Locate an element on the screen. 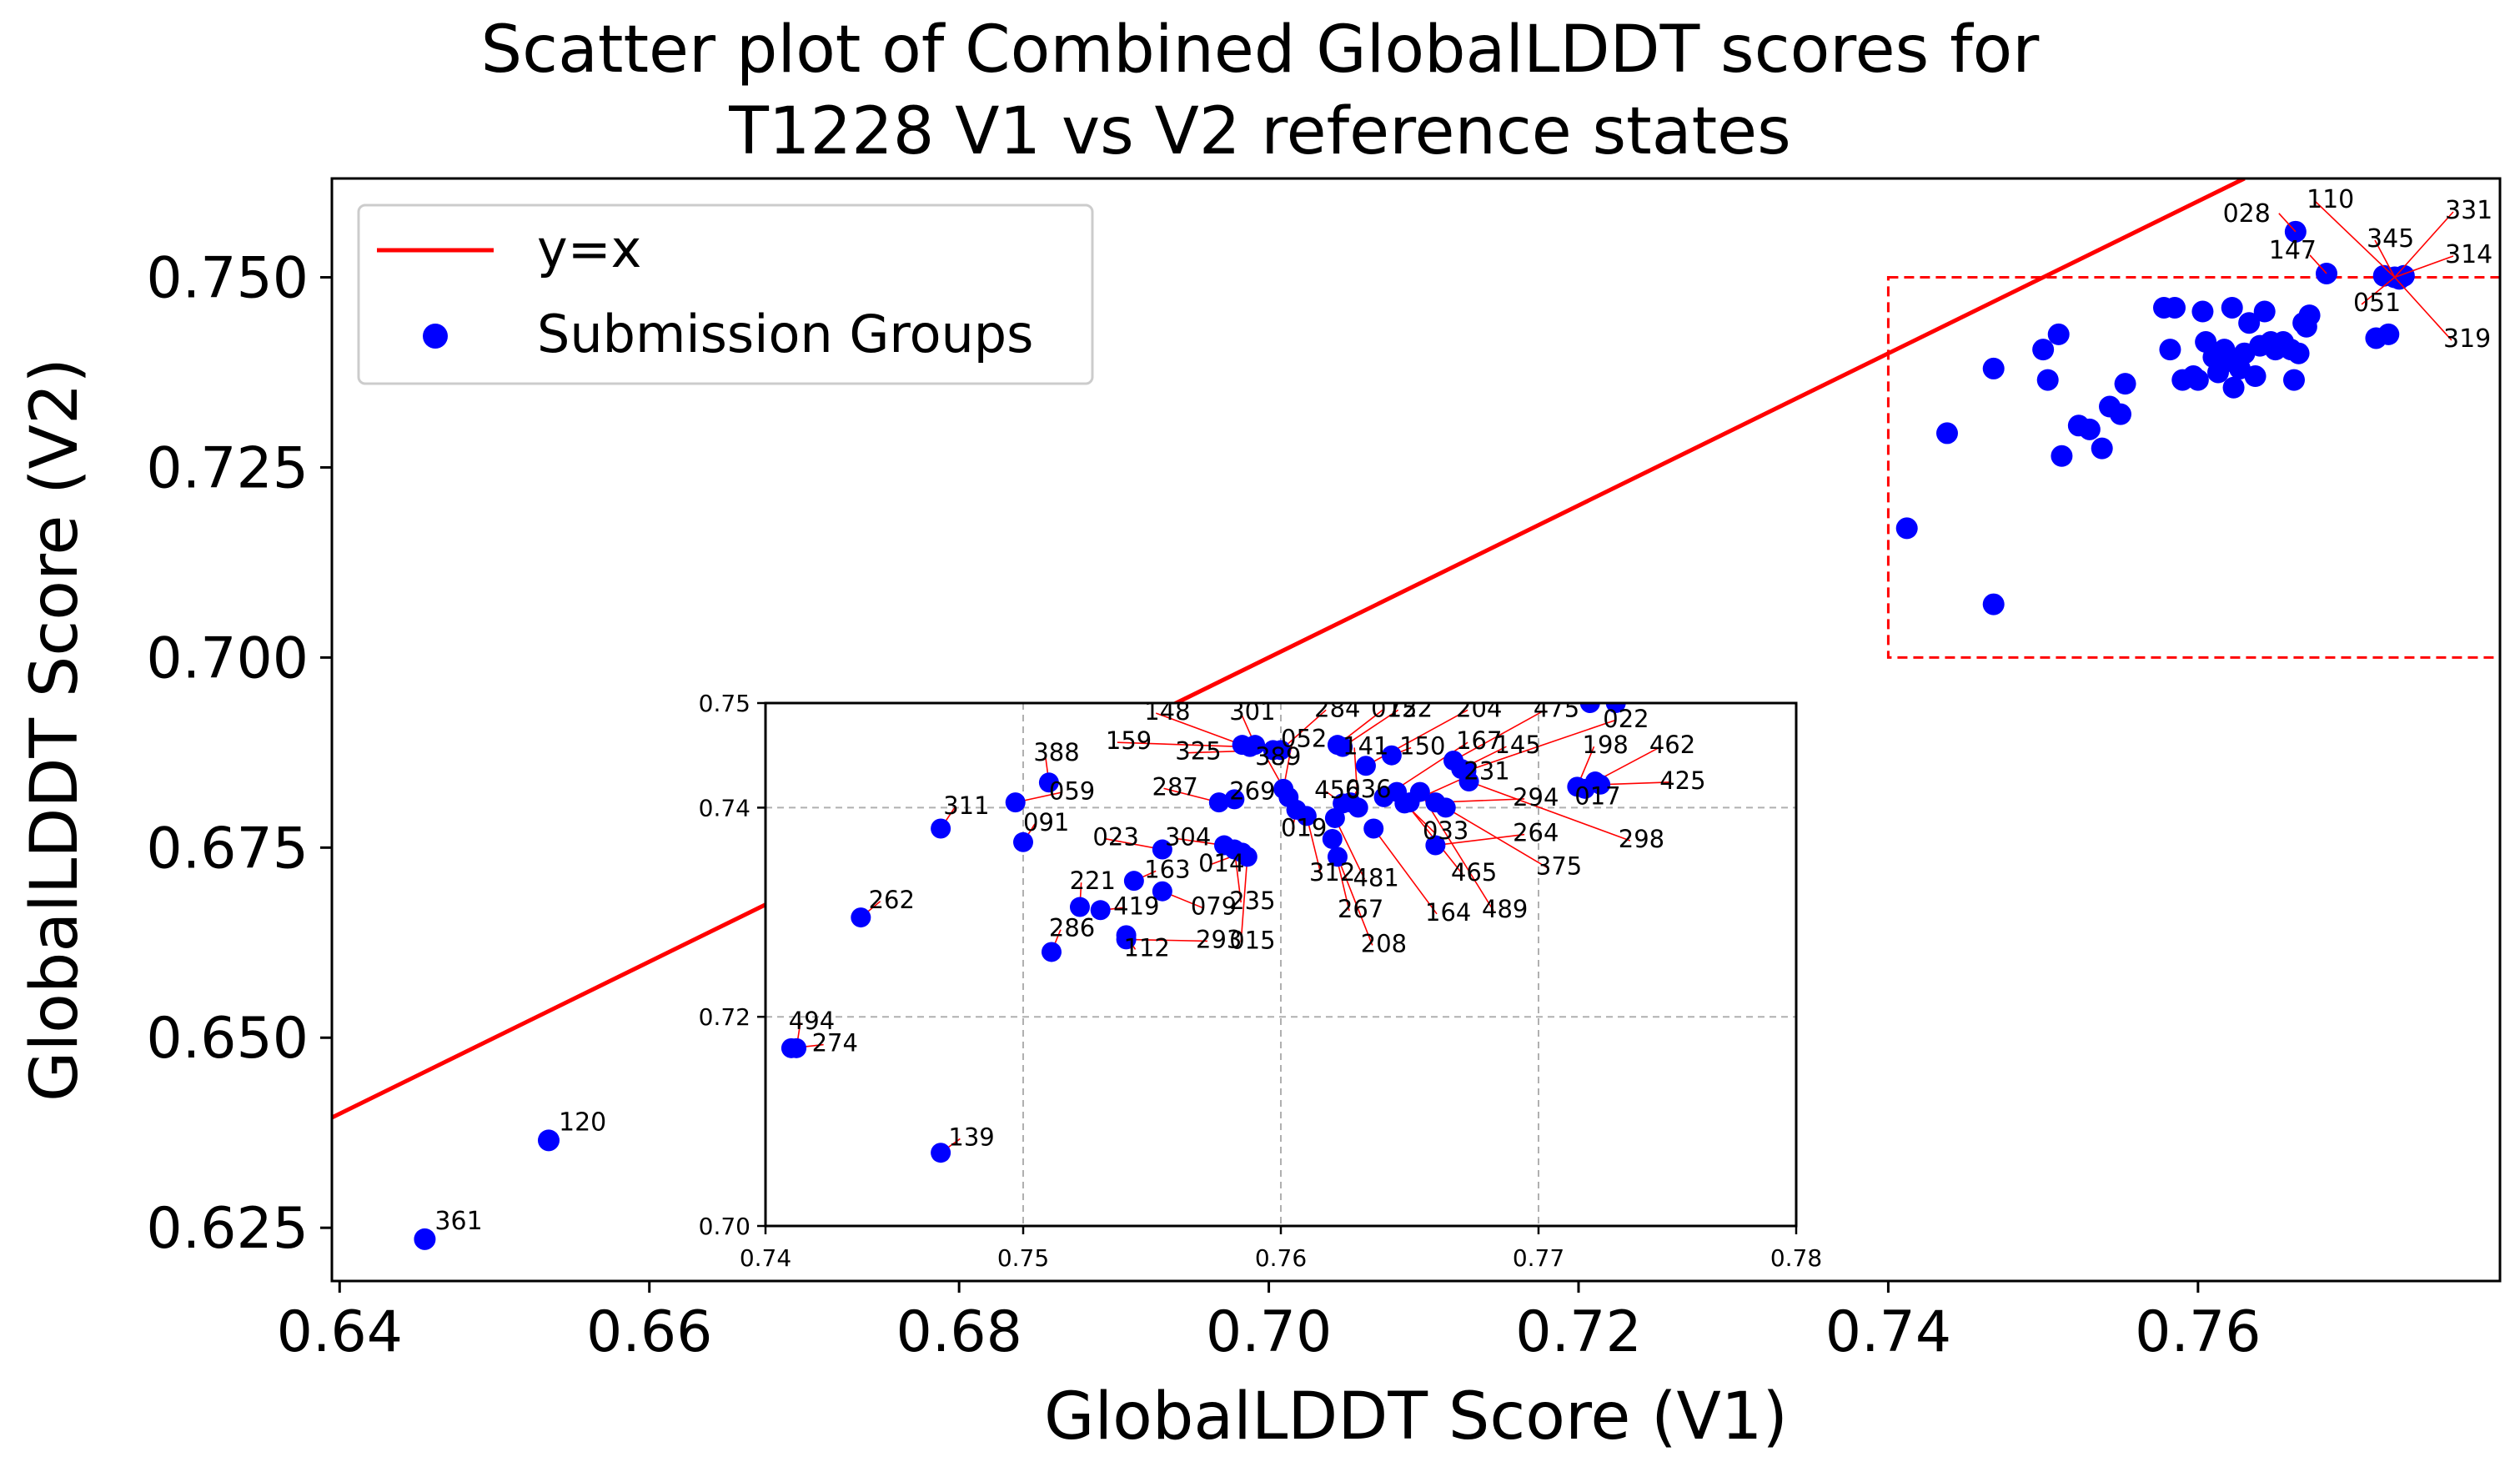 The height and width of the screenshot is (1477, 2520). inset-point-label: 079 is located at coordinates (1214, 906).